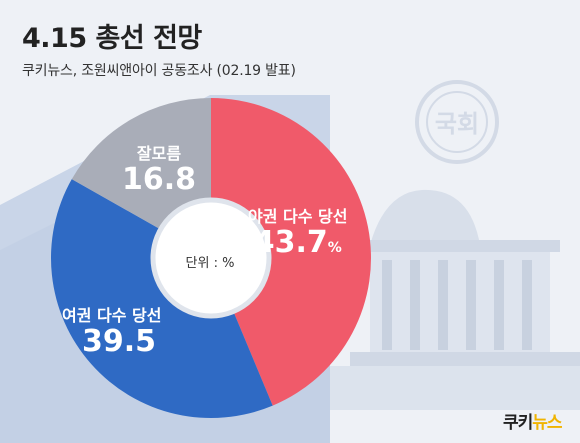 The height and width of the screenshot is (443, 580). I want to click on pie-center-hole, so click(211, 258).